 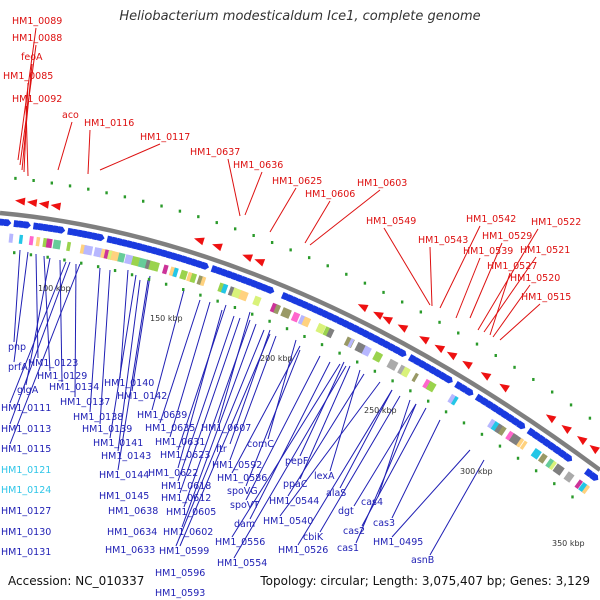 I want to click on gene-label: HM1_0539, so click(x=488, y=251).